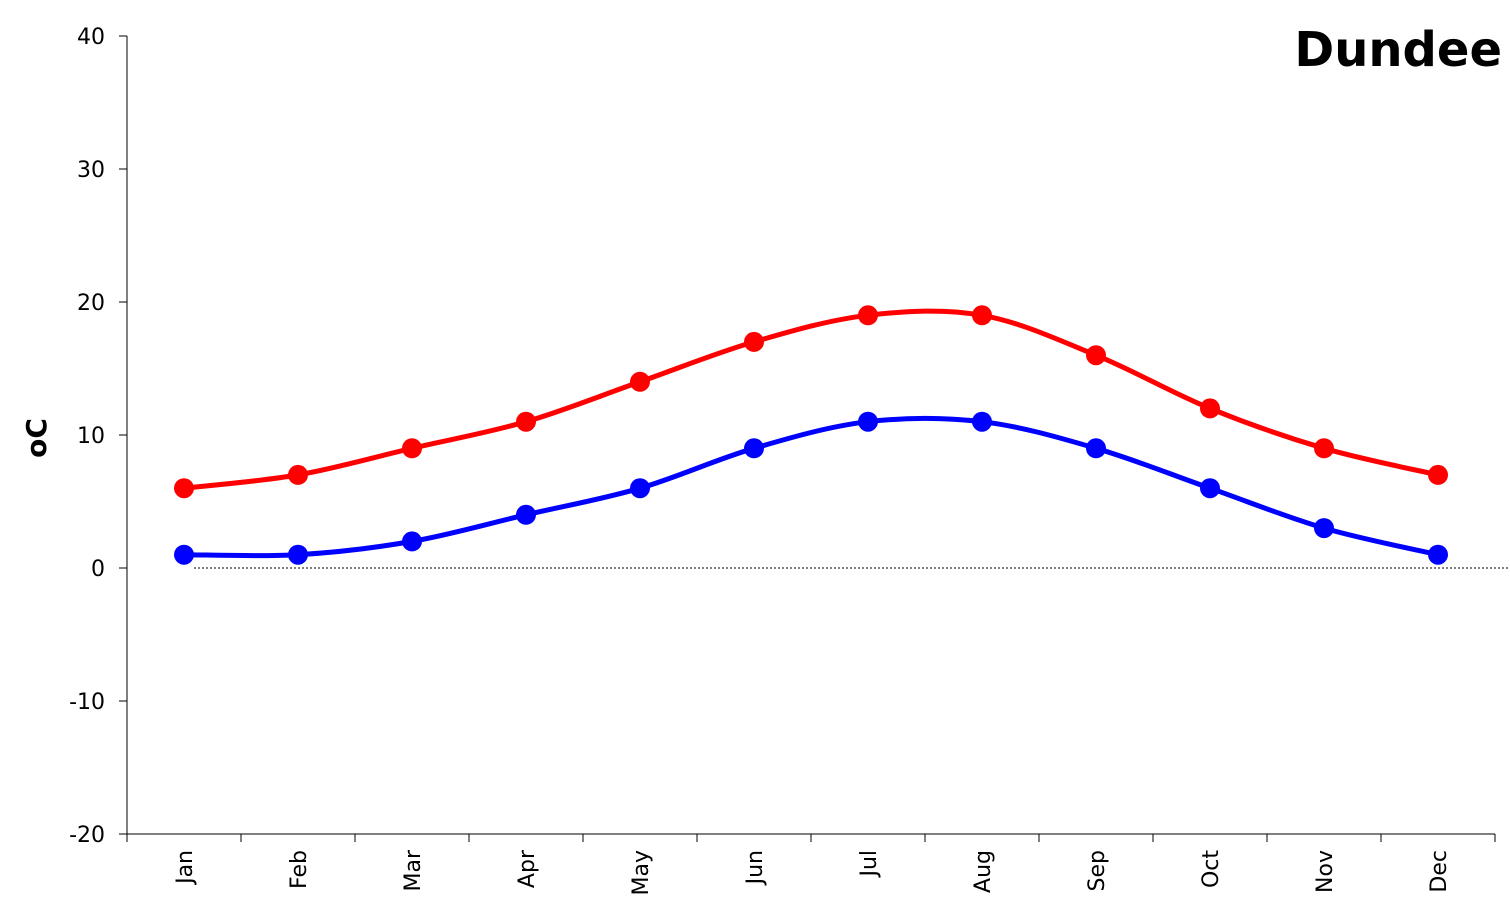 Image resolution: width=1510 pixels, height=921 pixels. I want to click on y-tick-label: -20, so click(87, 835).